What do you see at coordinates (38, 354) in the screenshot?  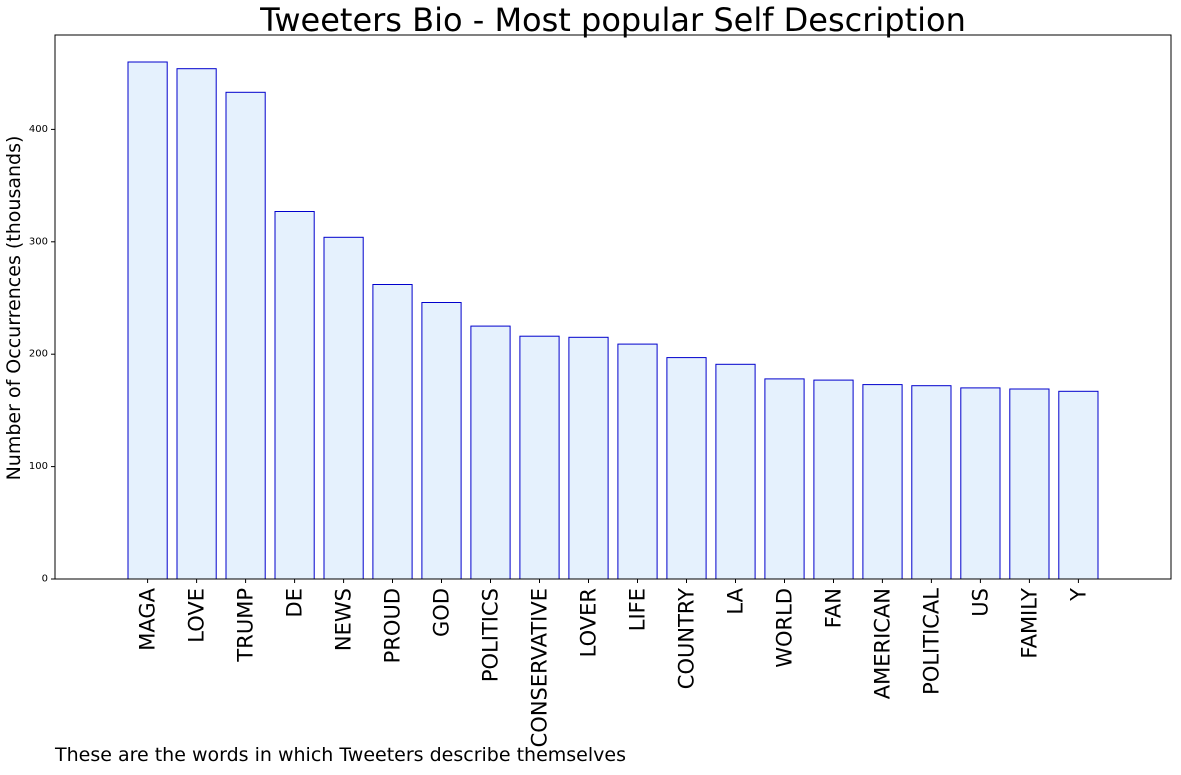 I see `y-tick-label: 200` at bounding box center [38, 354].